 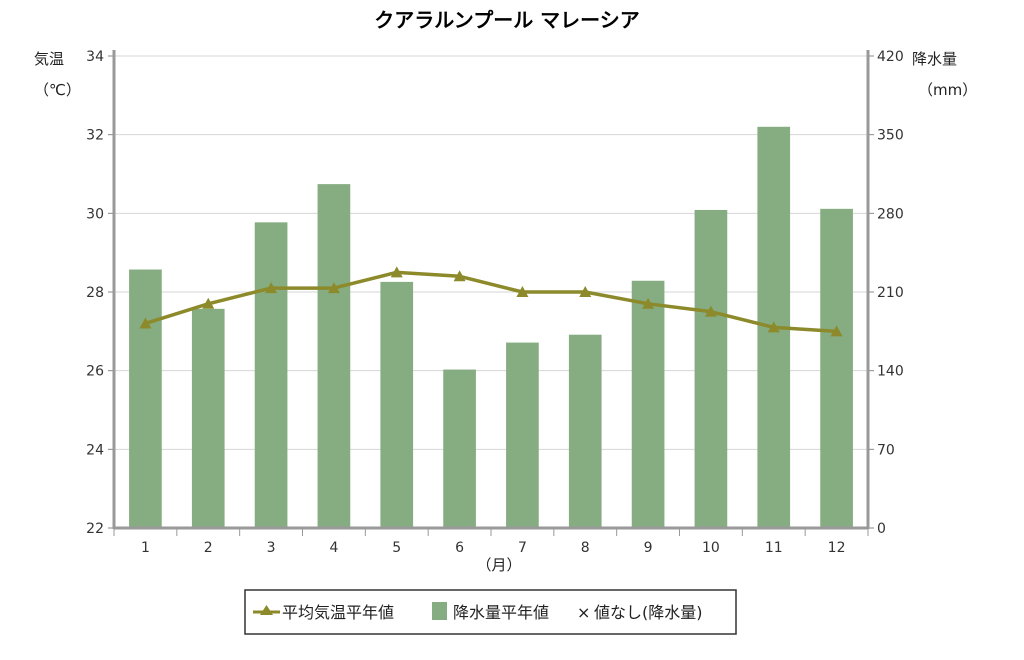 What do you see at coordinates (57, 90) in the screenshot?
I see `y-left-unit: （℃）` at bounding box center [57, 90].